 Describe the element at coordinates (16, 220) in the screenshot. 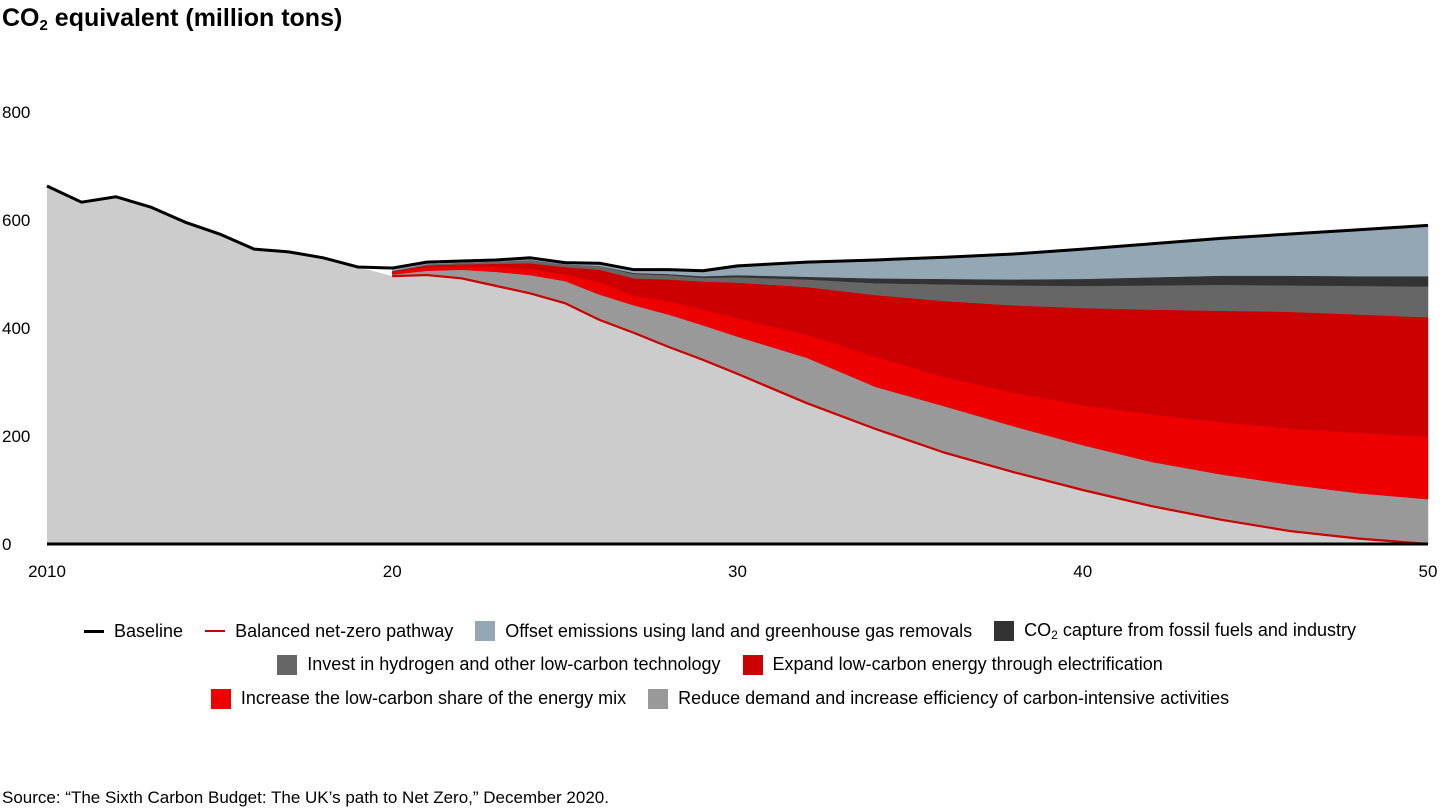

I see `y-tick-label: 600` at that location.